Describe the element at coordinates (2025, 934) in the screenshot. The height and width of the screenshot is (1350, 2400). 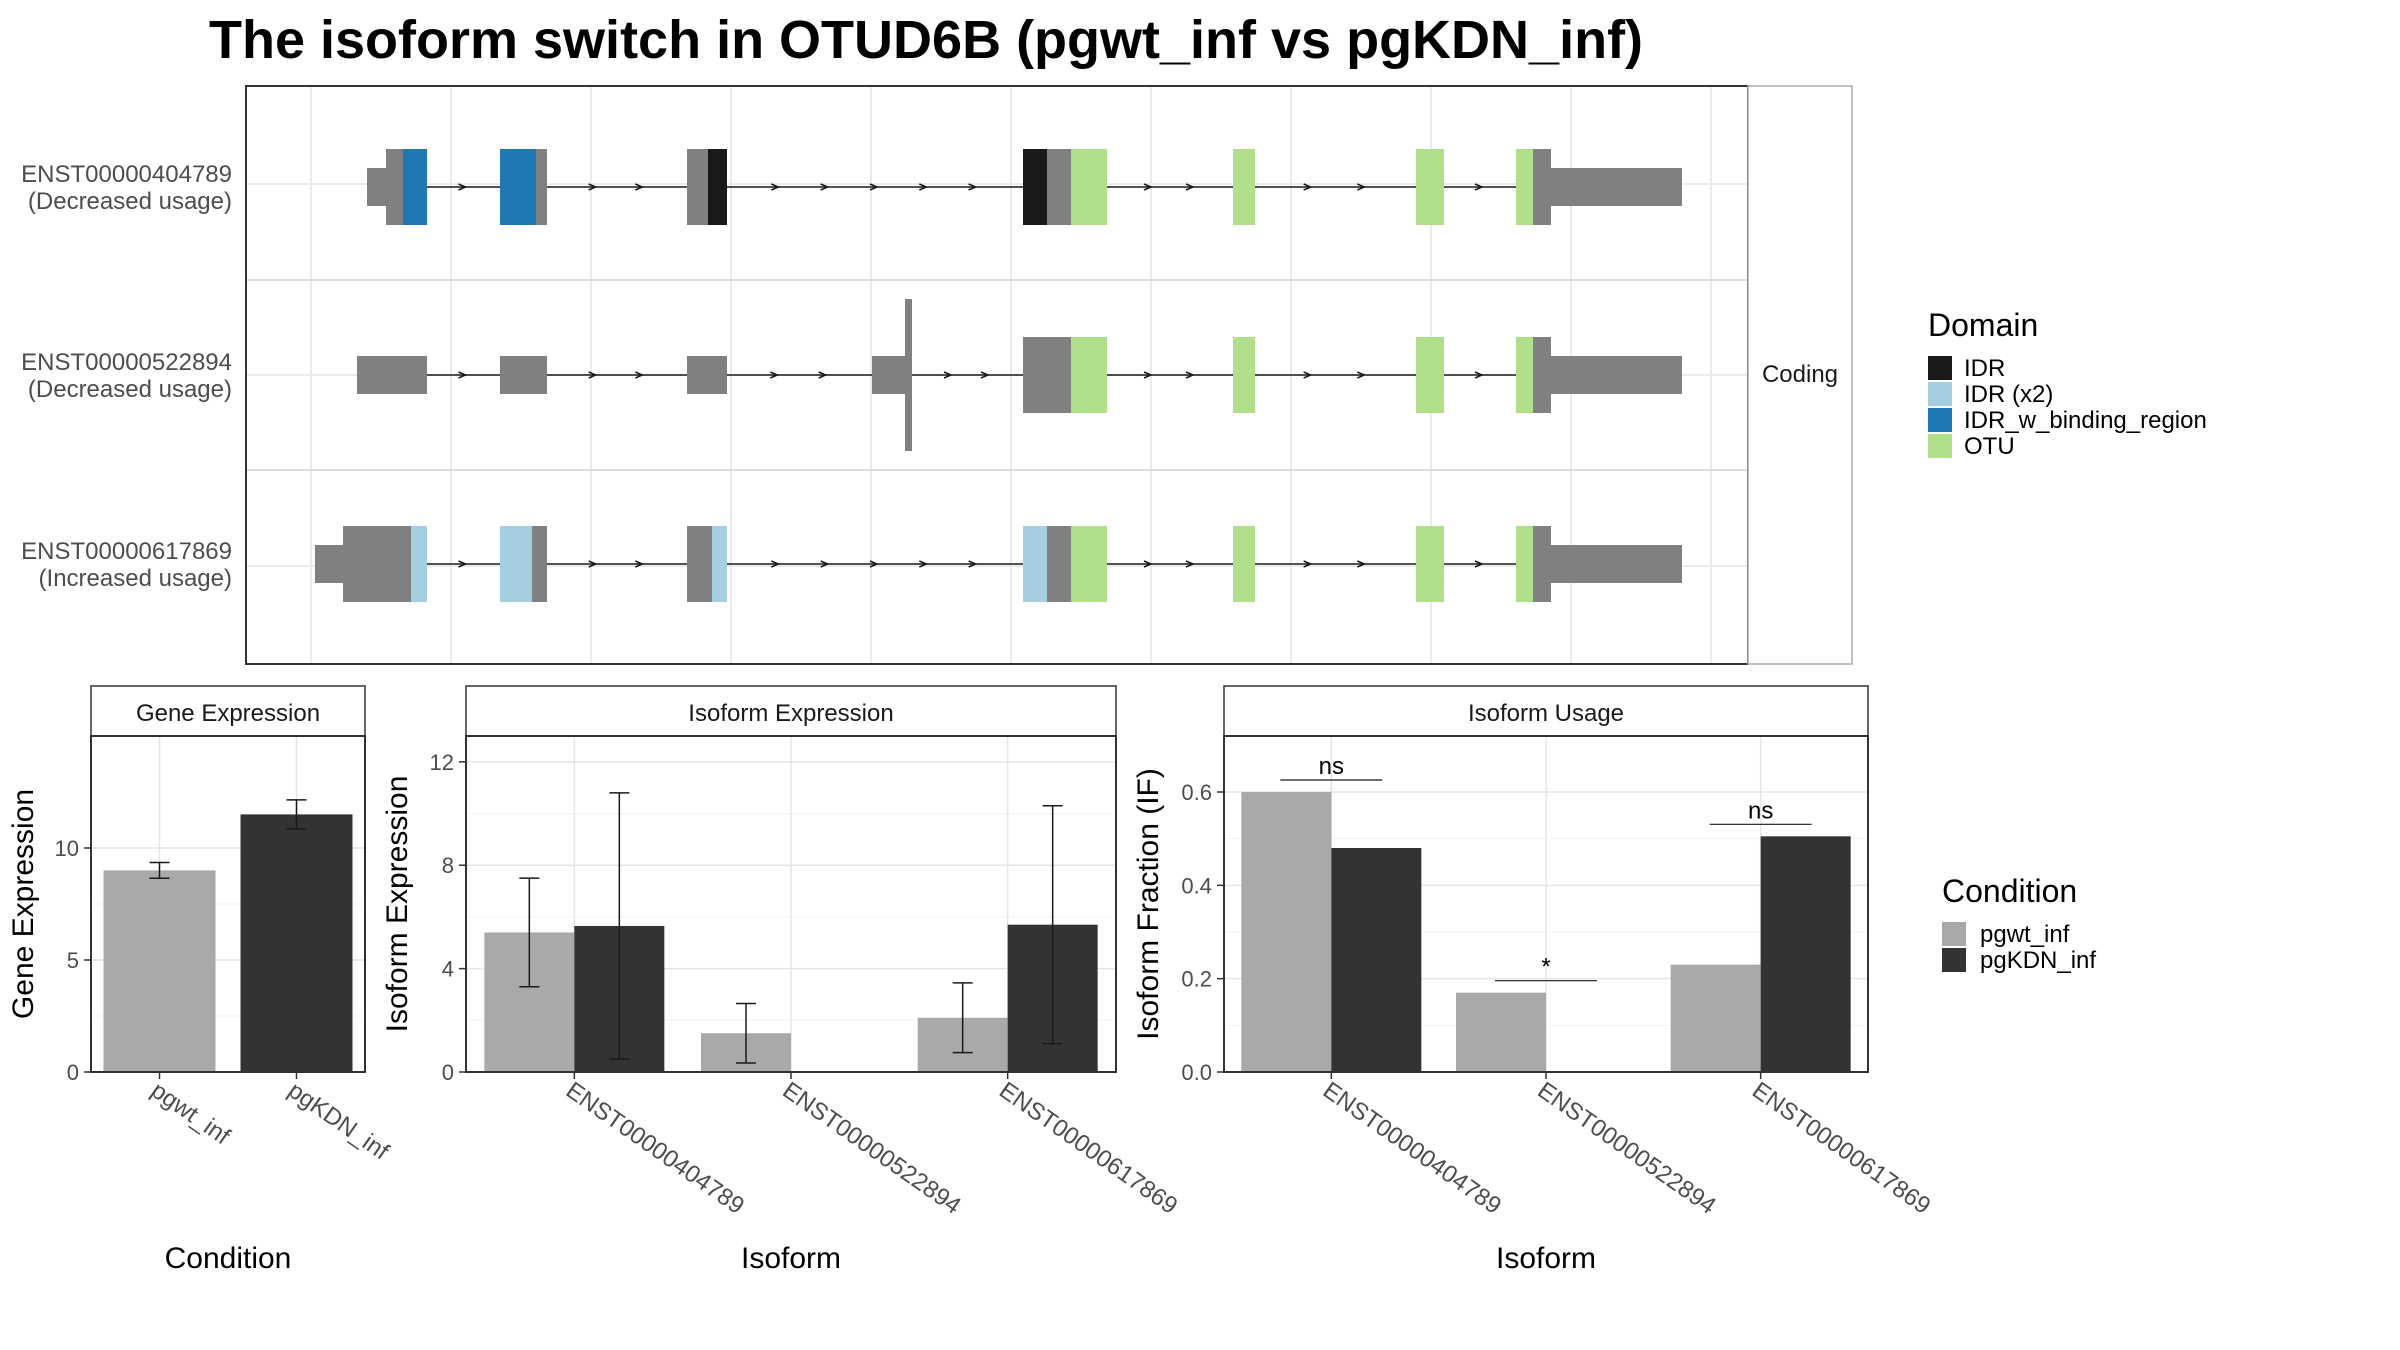
I see `legend-label-pgwt: pgwt_inf` at that location.